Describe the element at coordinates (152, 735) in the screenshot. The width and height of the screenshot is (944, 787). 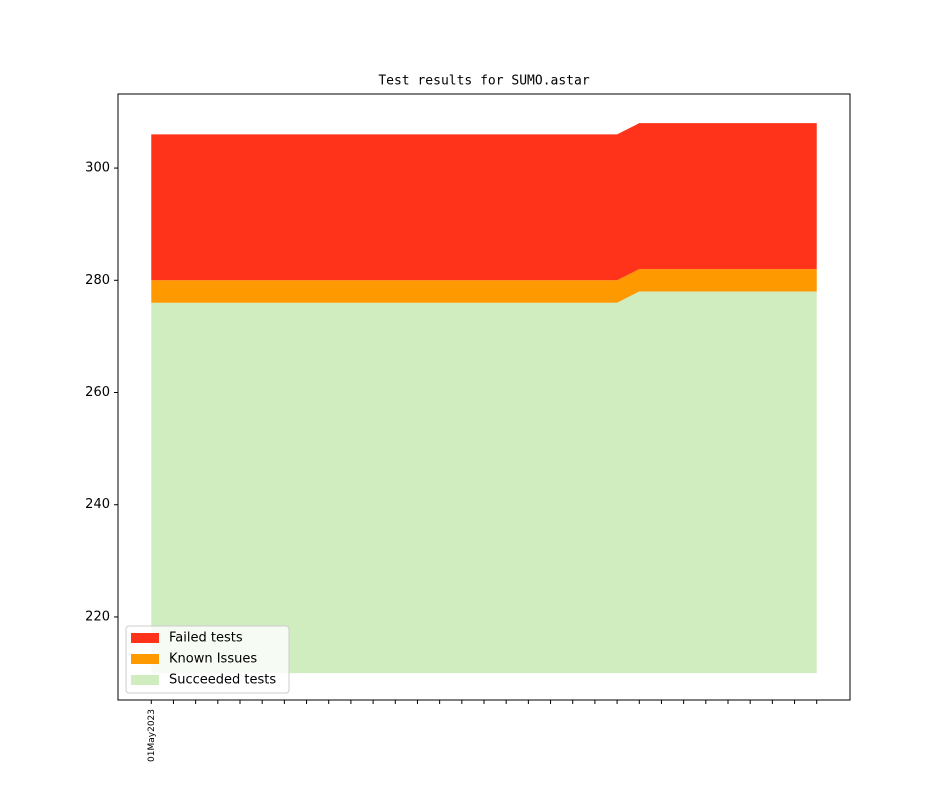
I see `x-tick-label: 01May2023` at that location.